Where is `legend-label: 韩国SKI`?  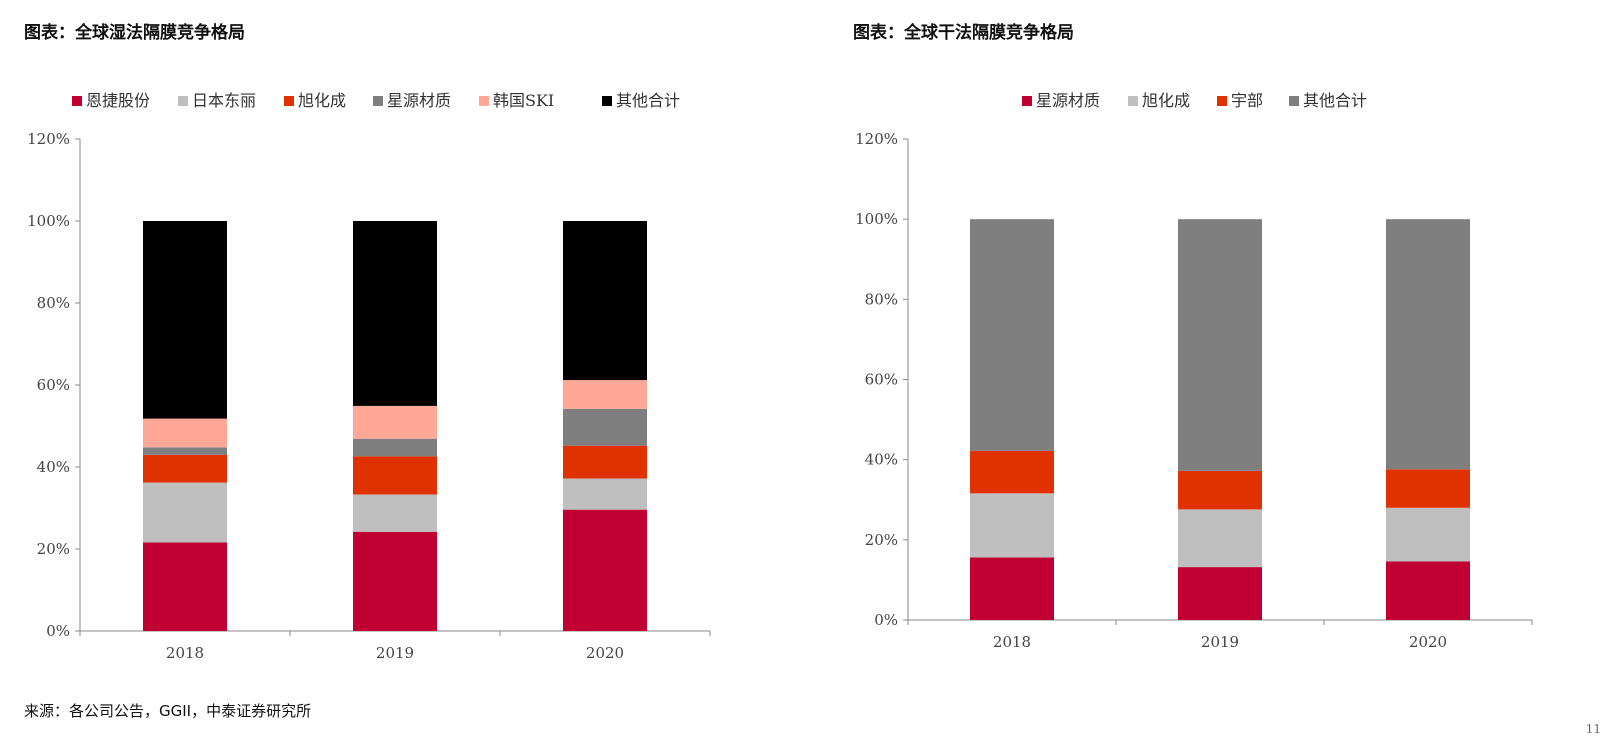 legend-label: 韩国SKI is located at coordinates (523, 100).